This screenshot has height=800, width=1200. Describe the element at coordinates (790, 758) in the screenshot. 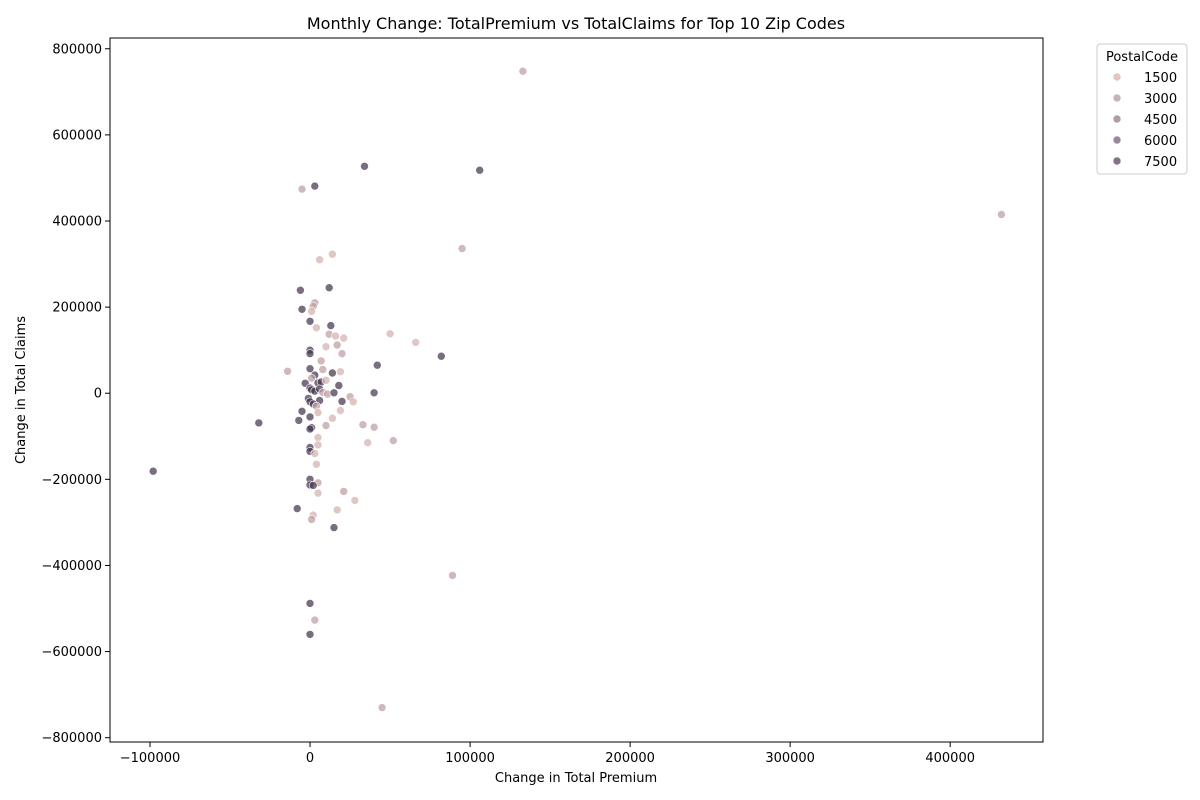

I see `x-tick-label: 300000` at that location.